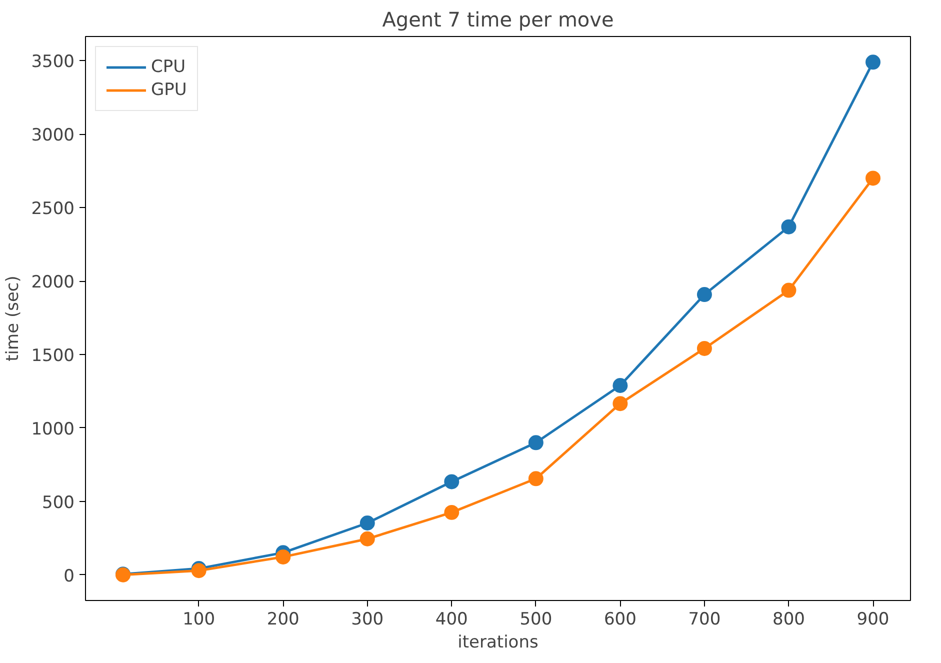 The height and width of the screenshot is (663, 941). What do you see at coordinates (199, 620) in the screenshot?
I see `x-tick-label: 100` at bounding box center [199, 620].